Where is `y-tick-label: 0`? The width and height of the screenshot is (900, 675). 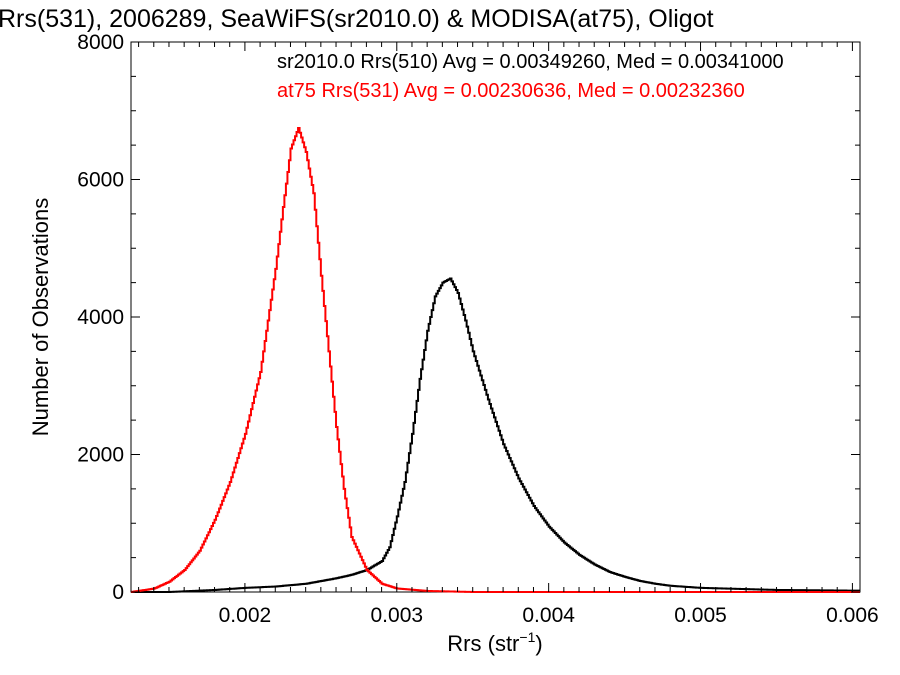
y-tick-label: 0 is located at coordinates (118, 592).